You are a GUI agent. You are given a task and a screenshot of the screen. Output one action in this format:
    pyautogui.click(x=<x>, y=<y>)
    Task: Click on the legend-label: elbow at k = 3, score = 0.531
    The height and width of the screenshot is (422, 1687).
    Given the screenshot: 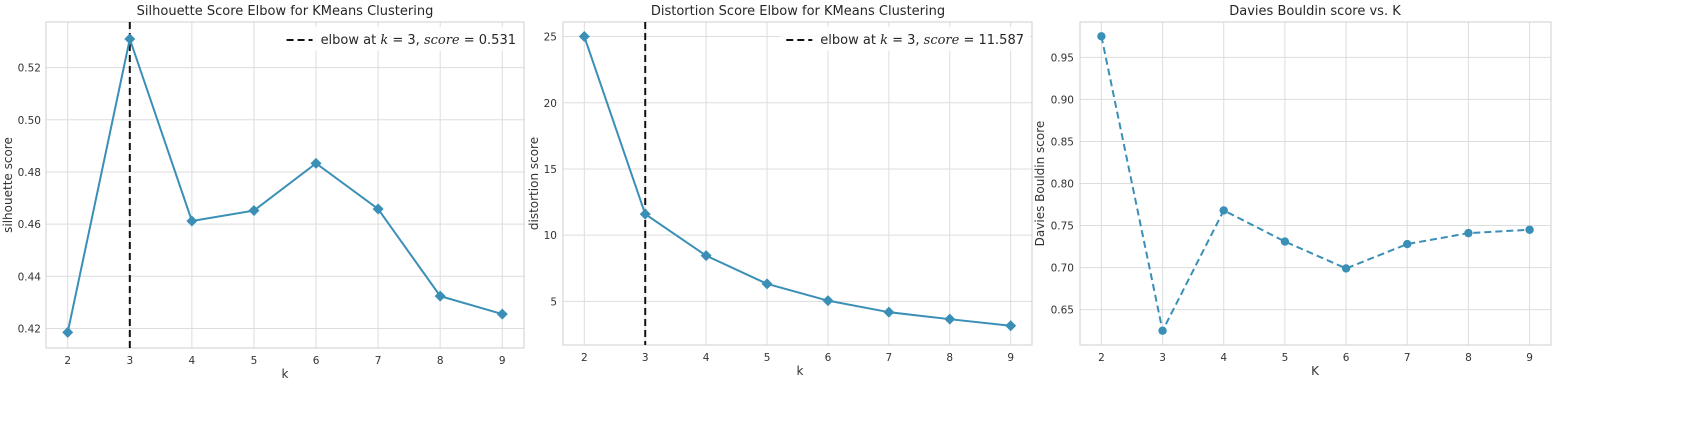 What is the action you would take?
    pyautogui.click(x=418, y=40)
    